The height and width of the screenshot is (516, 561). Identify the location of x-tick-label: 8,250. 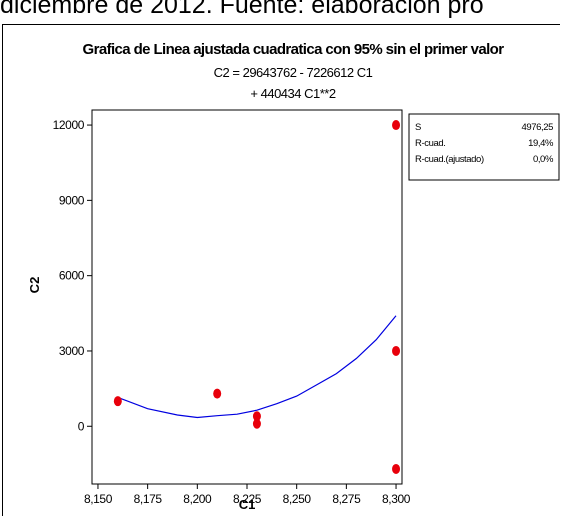
(297, 499).